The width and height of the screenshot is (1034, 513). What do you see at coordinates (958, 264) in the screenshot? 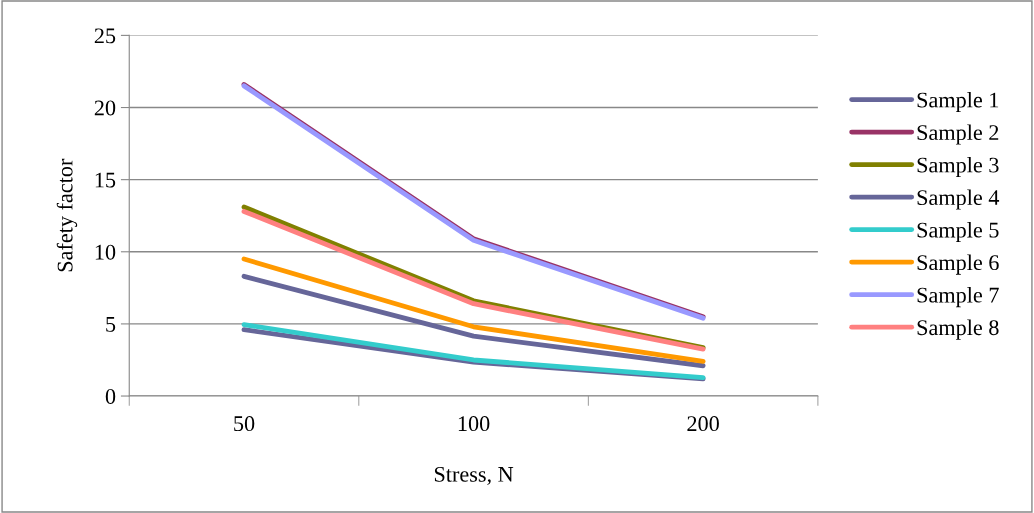
I see `legend-label: Sample 6` at bounding box center [958, 264].